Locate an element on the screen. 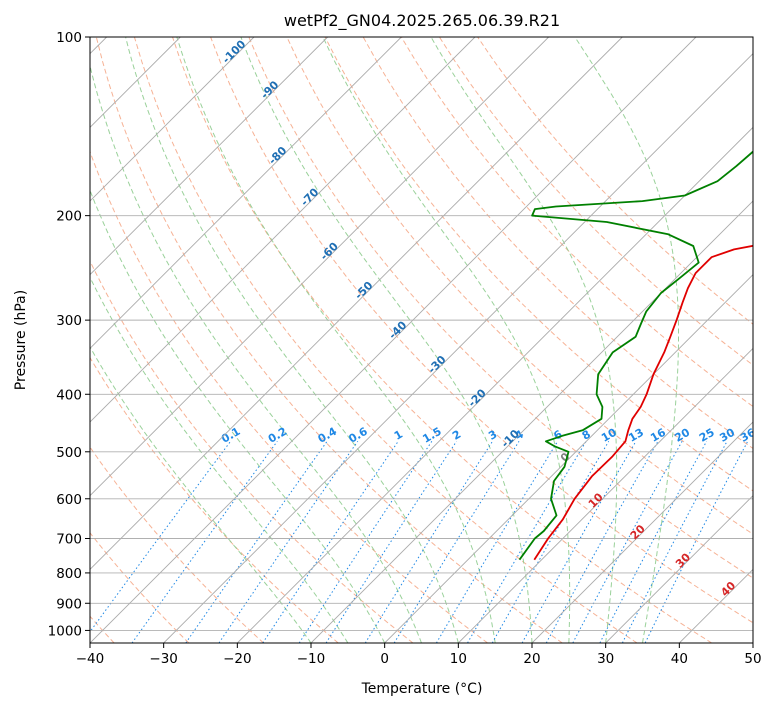 This screenshot has width=775, height=708. isotherm-label: -90 is located at coordinates (269, 89).